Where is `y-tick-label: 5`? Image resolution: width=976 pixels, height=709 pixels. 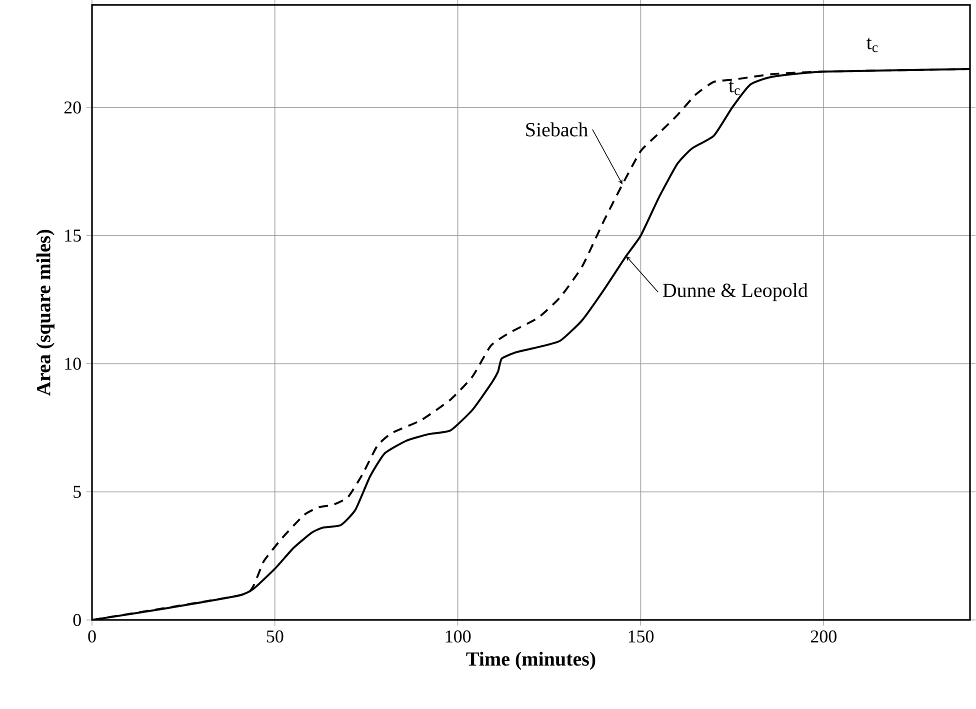 y-tick-label: 5 is located at coordinates (77, 492).